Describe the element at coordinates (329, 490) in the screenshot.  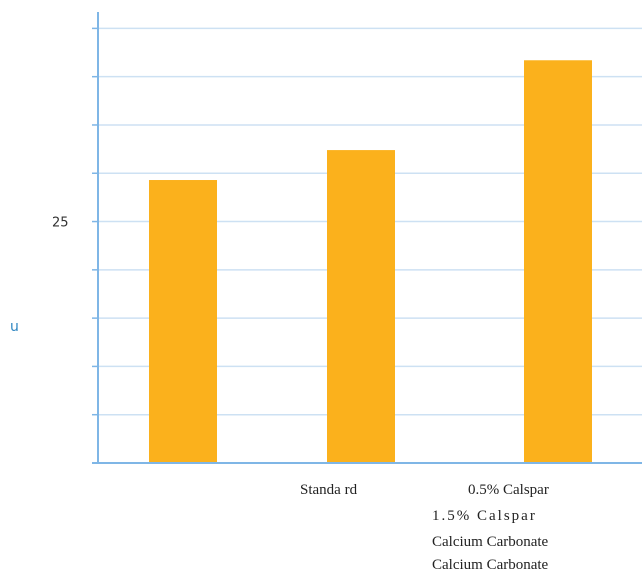
I see `category-label-standard: Standa rd` at that location.